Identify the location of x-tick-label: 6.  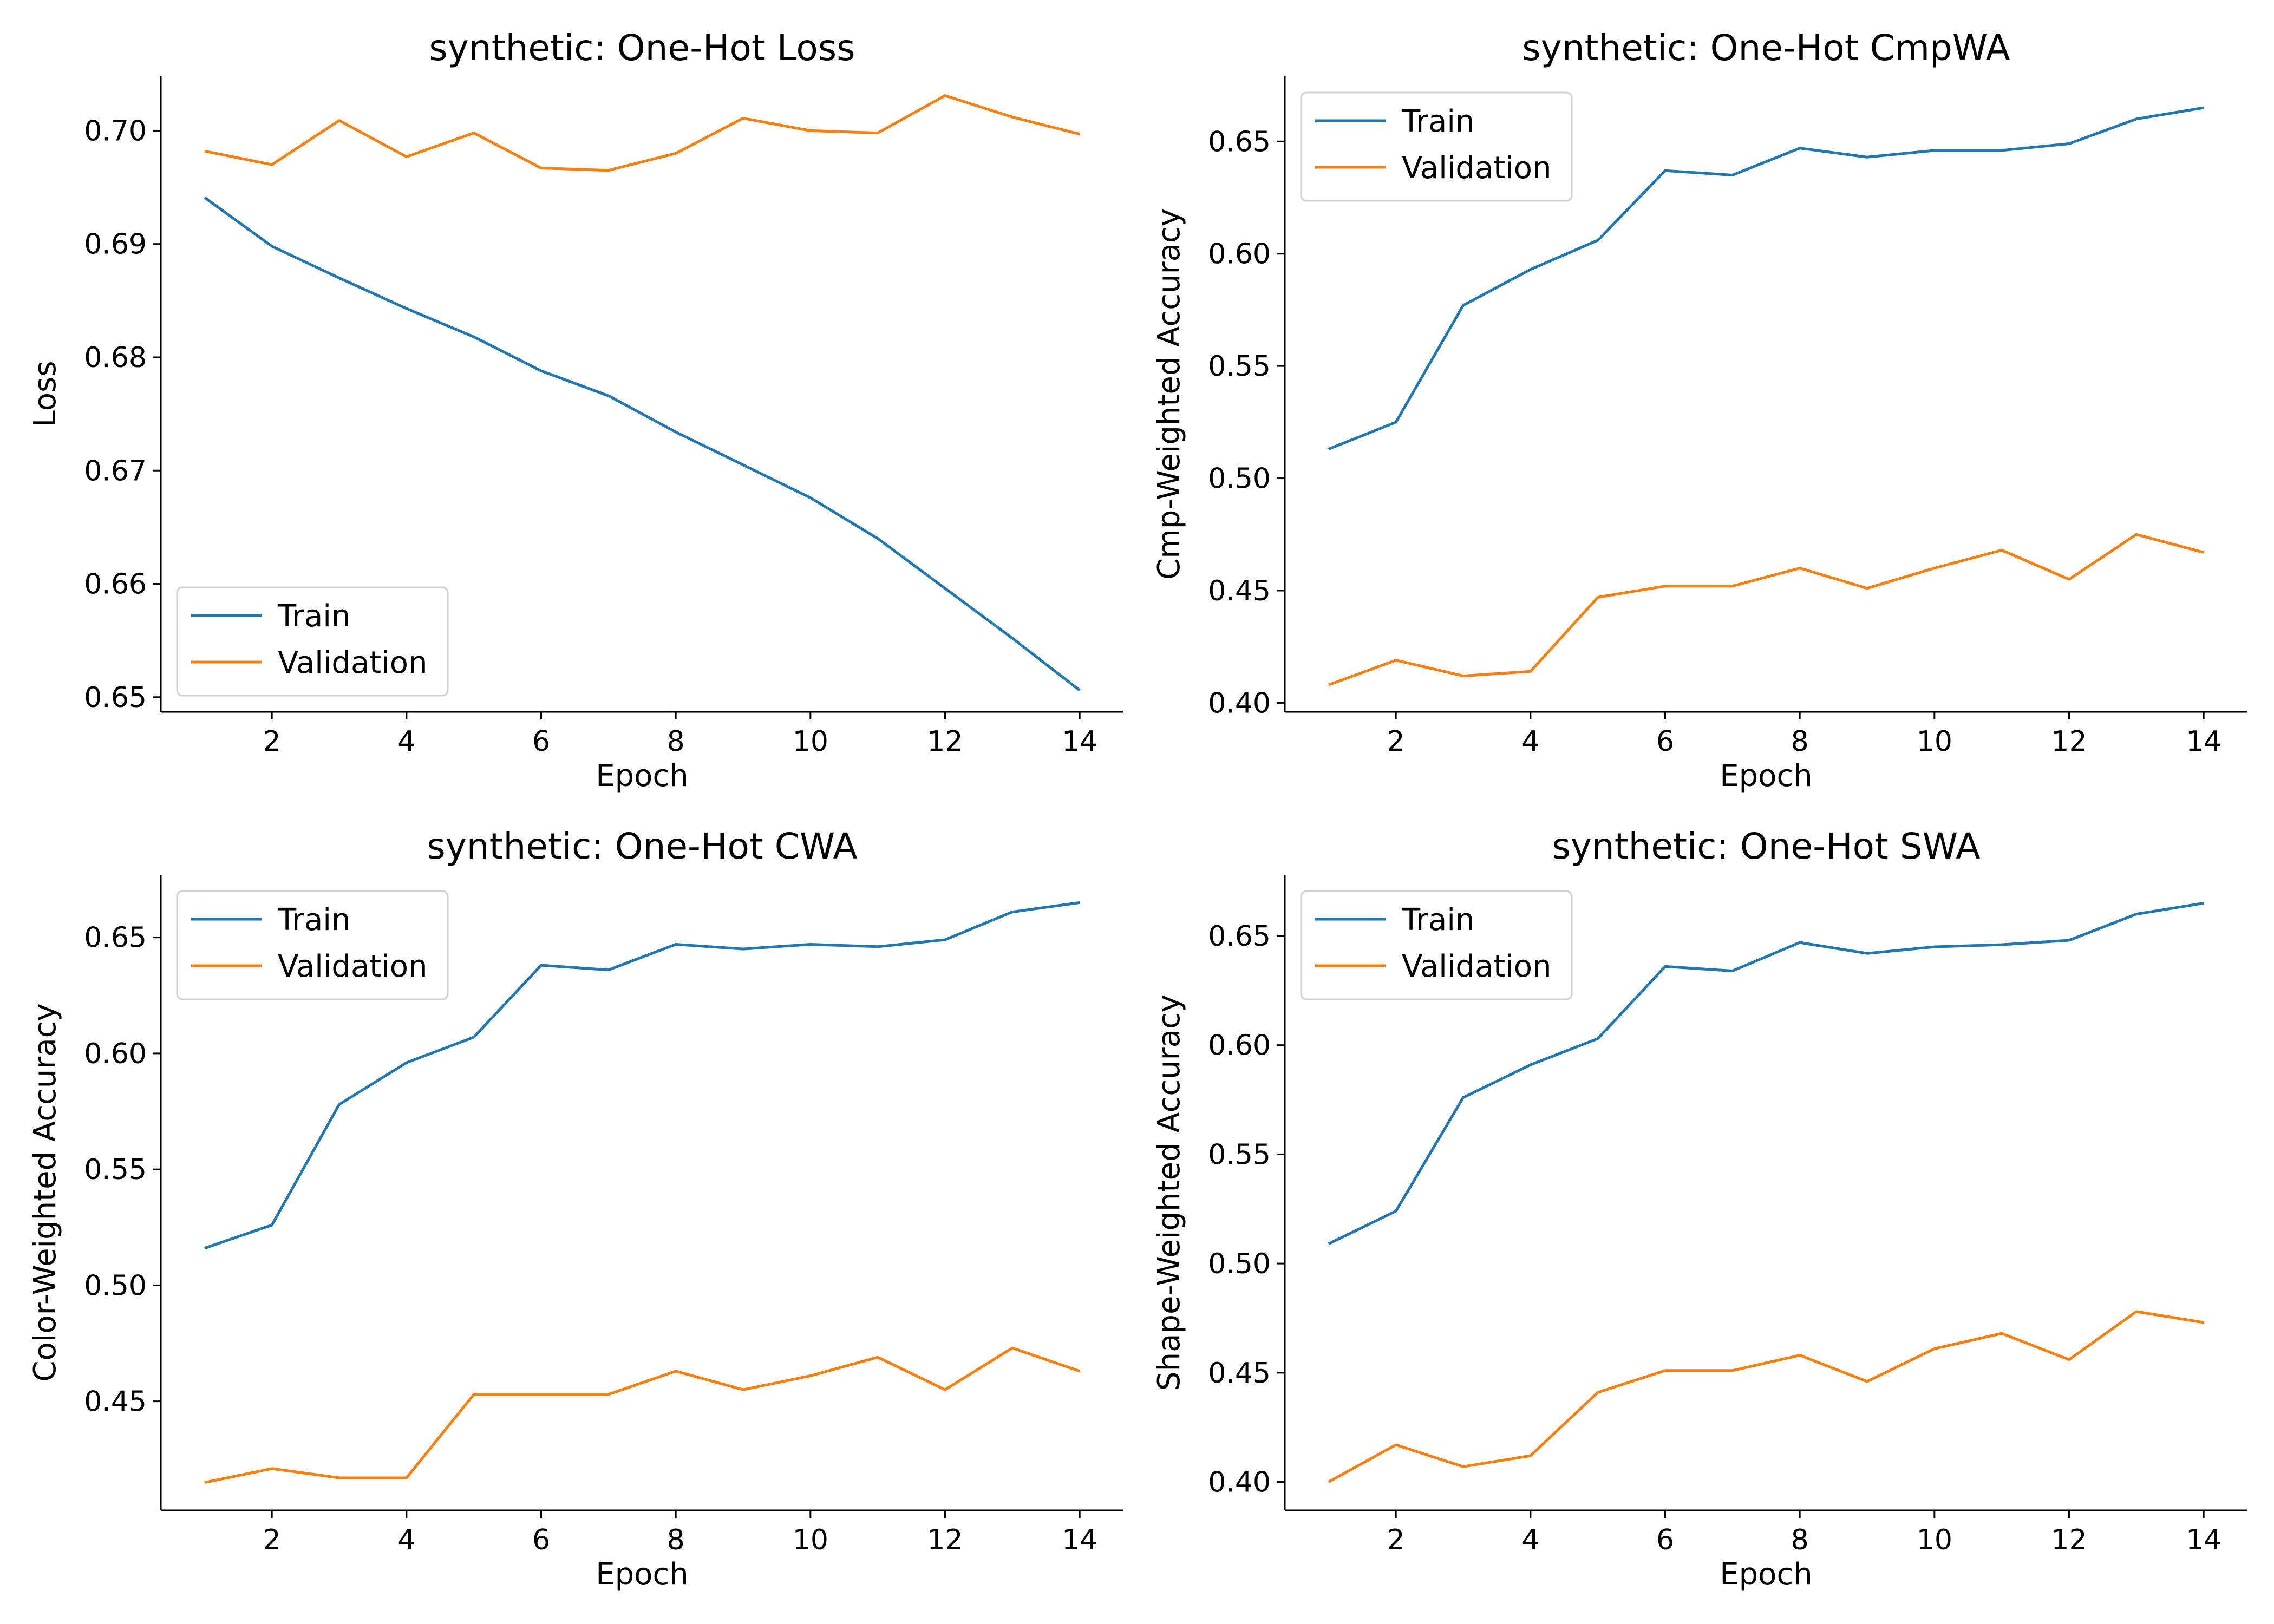
(541, 741).